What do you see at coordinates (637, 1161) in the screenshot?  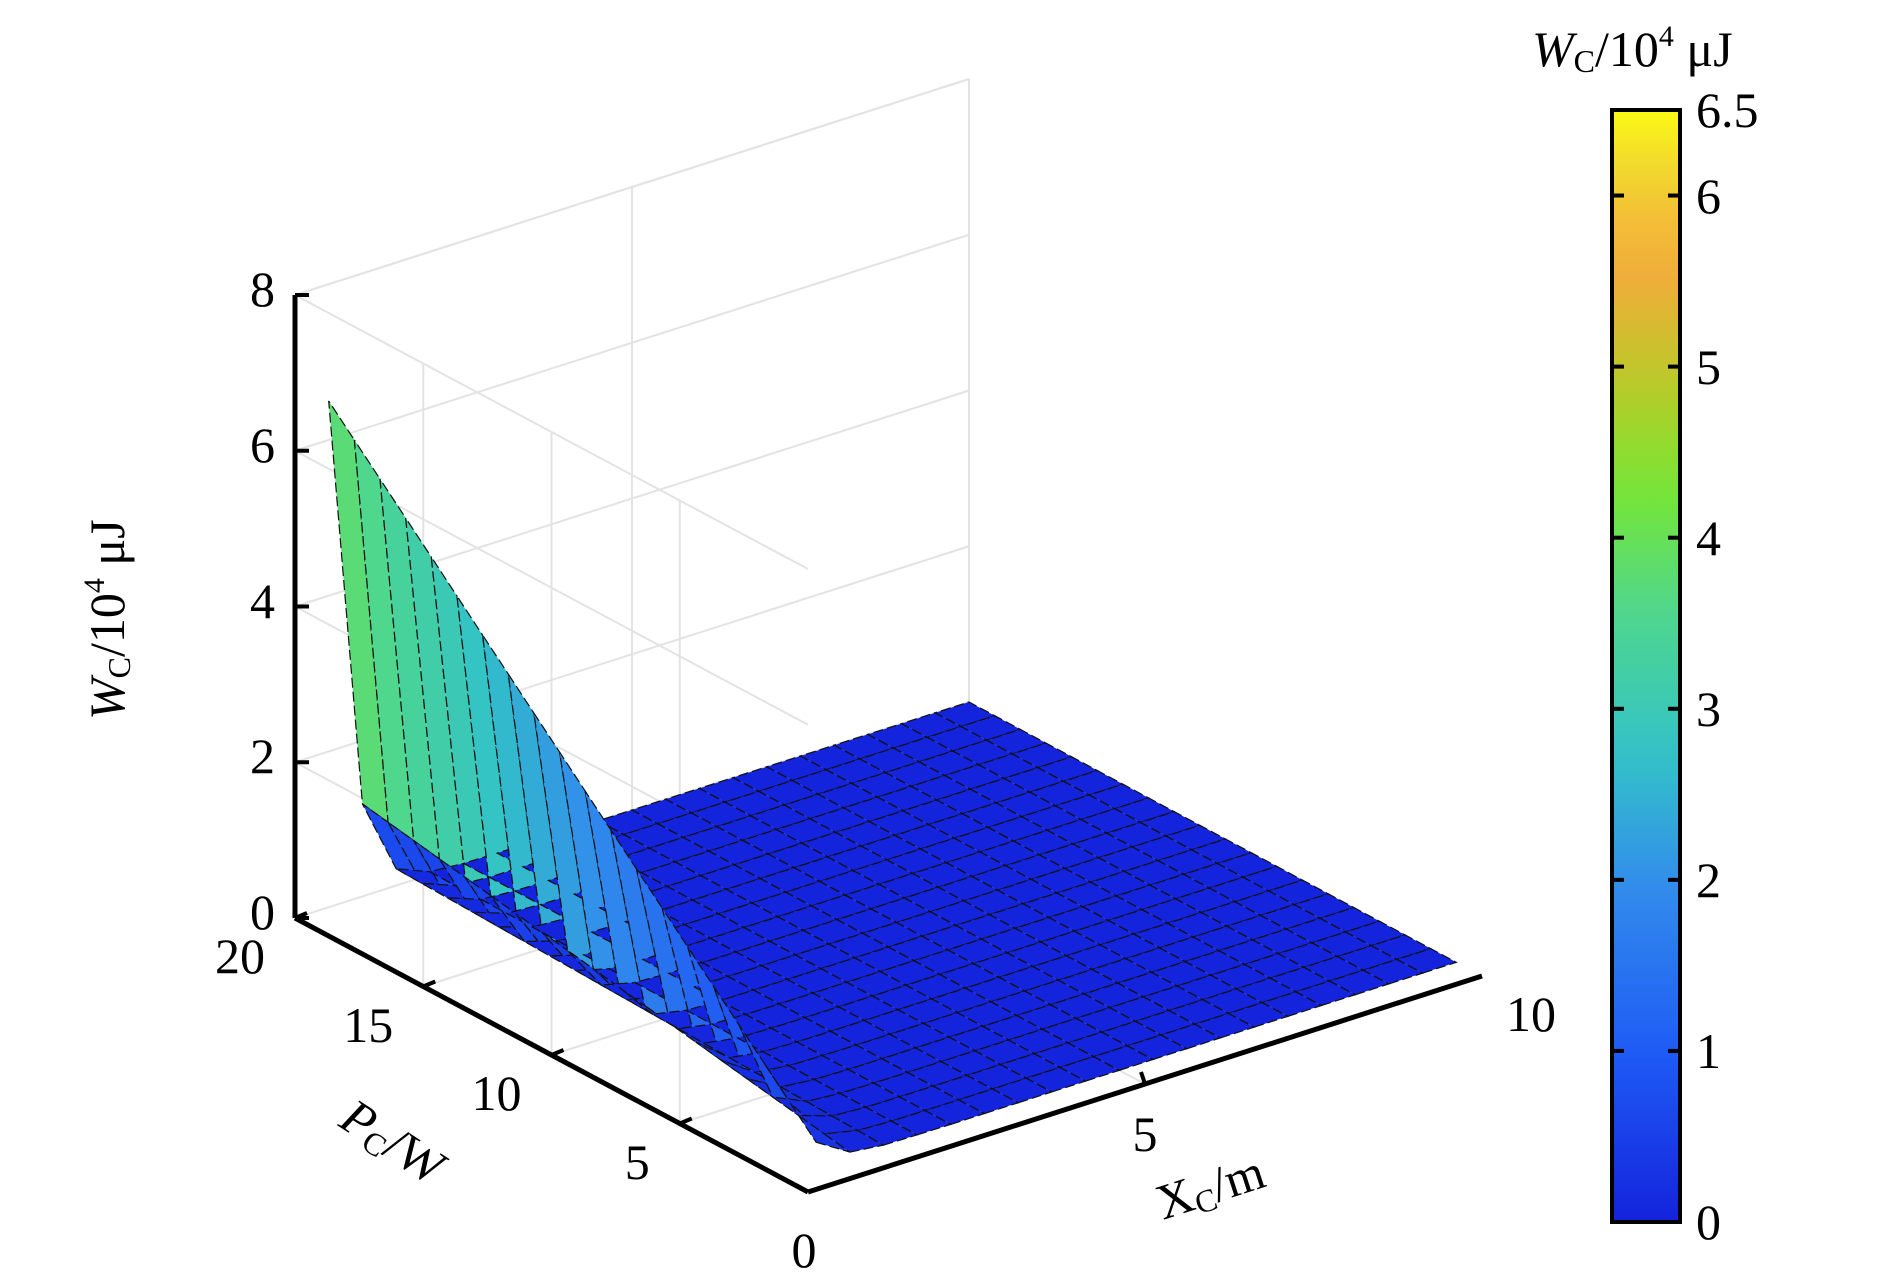 I see `y-tick-label: 5` at bounding box center [637, 1161].